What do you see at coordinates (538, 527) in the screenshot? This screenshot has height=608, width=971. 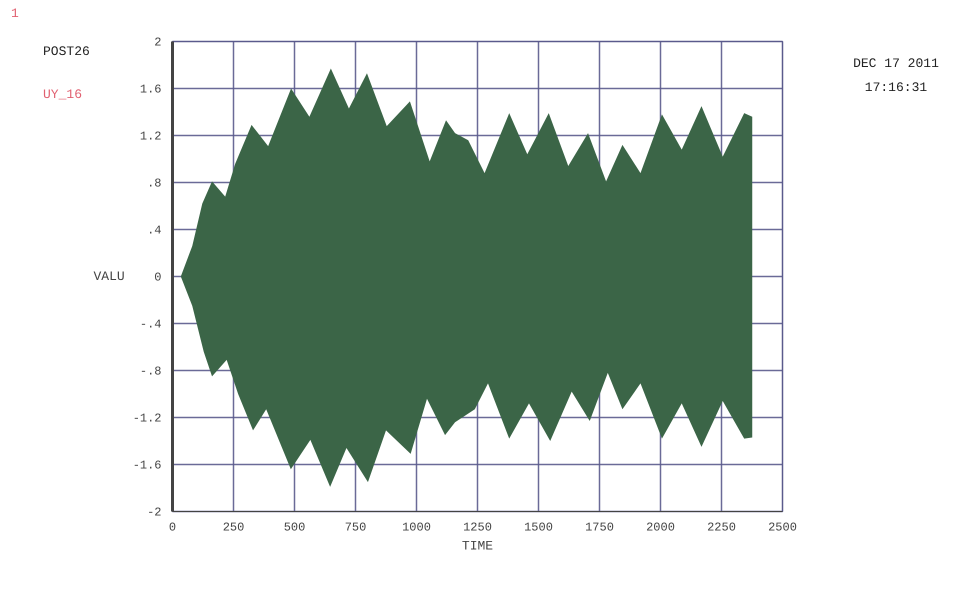 I see `x-tick-label: 1500` at bounding box center [538, 527].